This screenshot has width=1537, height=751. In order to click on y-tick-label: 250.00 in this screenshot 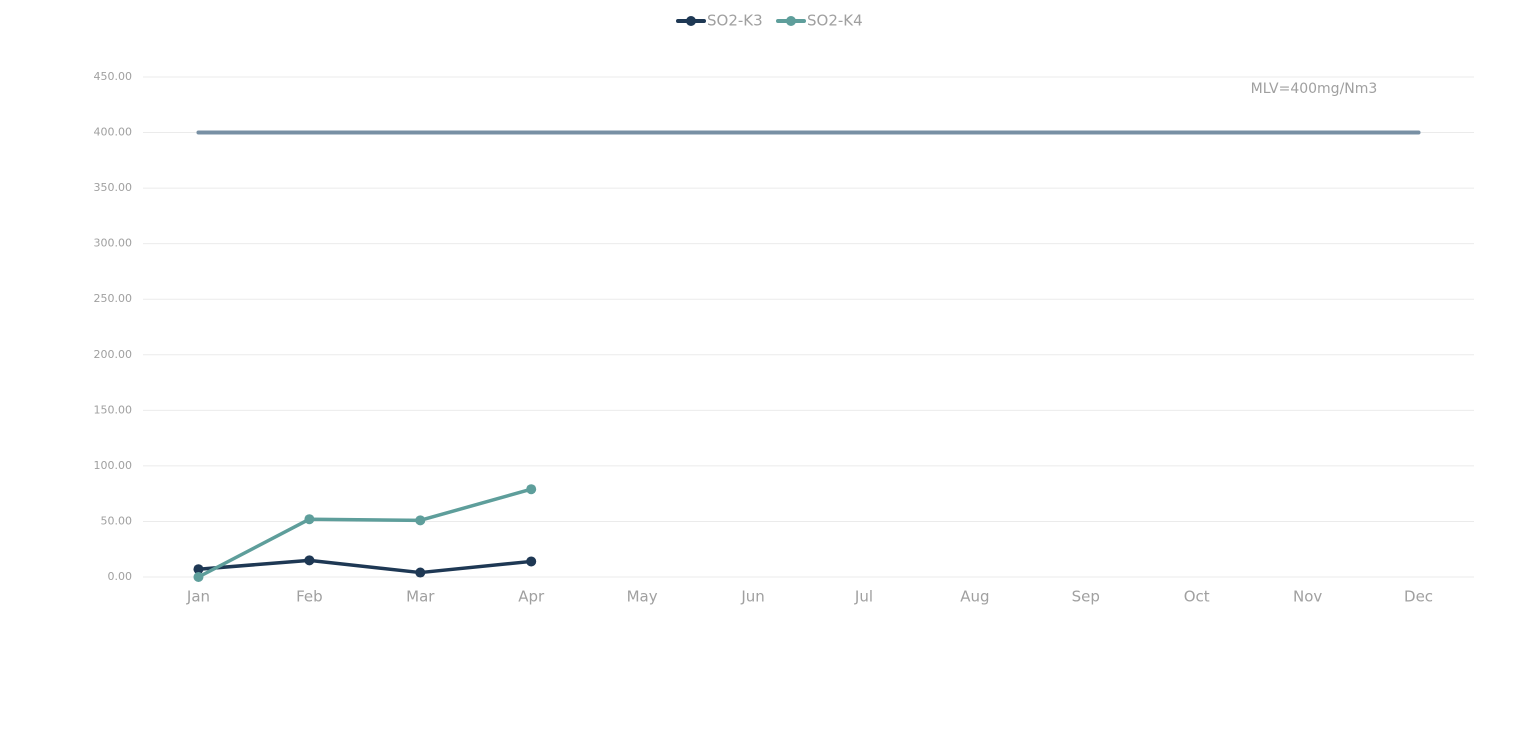, I will do `click(113, 298)`.